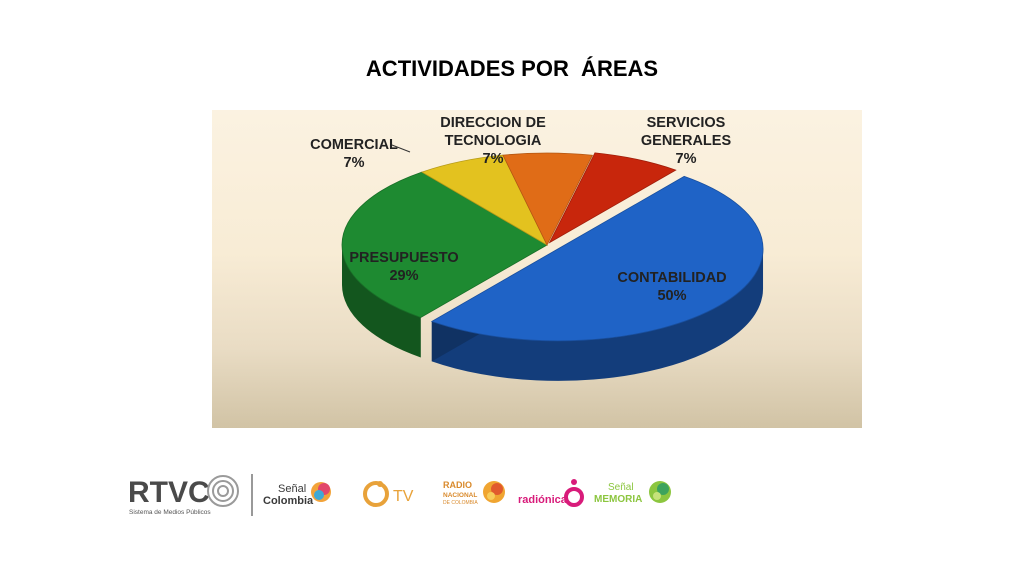 This screenshot has width=1024, height=576. I want to click on radionica-wordmark: radiónica, so click(543, 500).